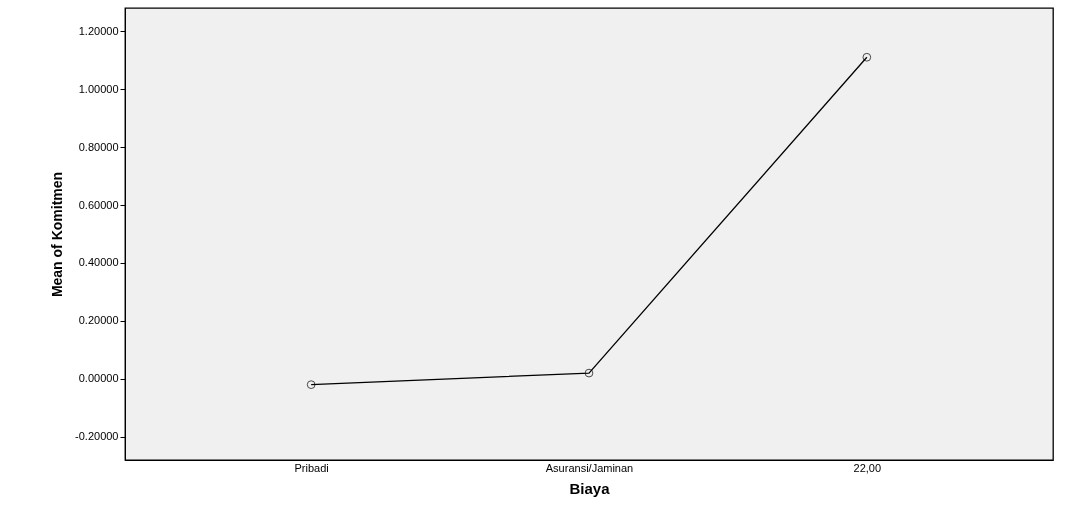 The image size is (1066, 519). I want to click on y-tick-label: 0.60000, so click(98, 204).